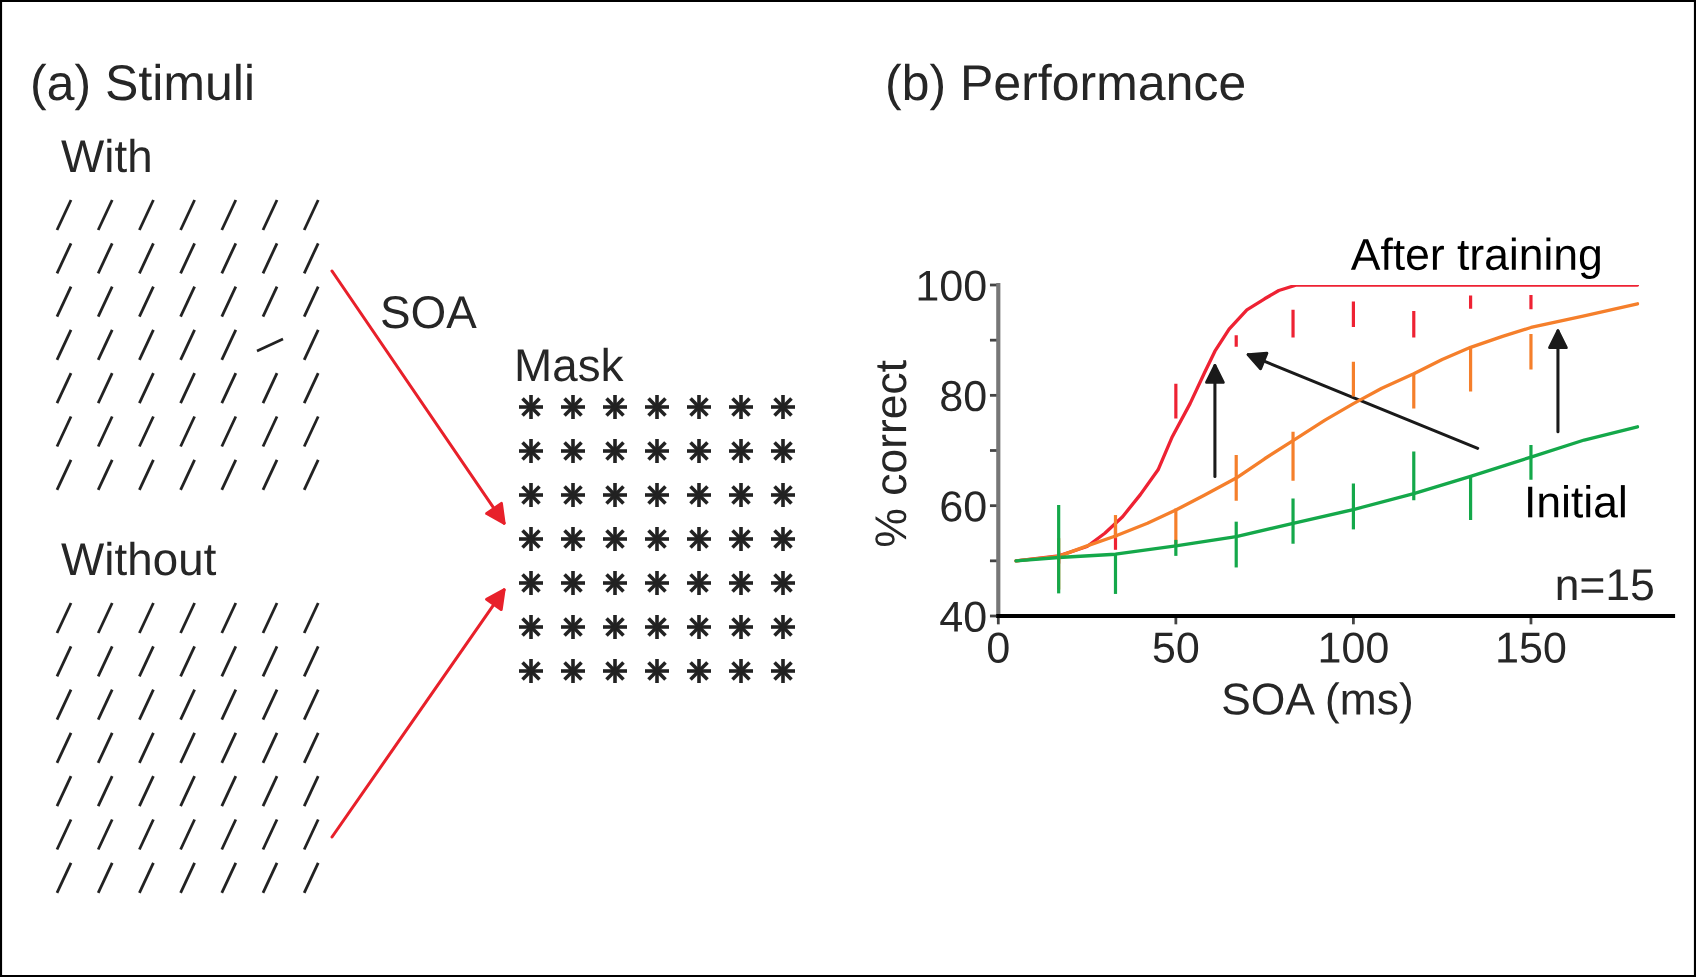 The image size is (1696, 977). What do you see at coordinates (998, 647) in the screenshot?
I see `x-tick-label: 0` at bounding box center [998, 647].